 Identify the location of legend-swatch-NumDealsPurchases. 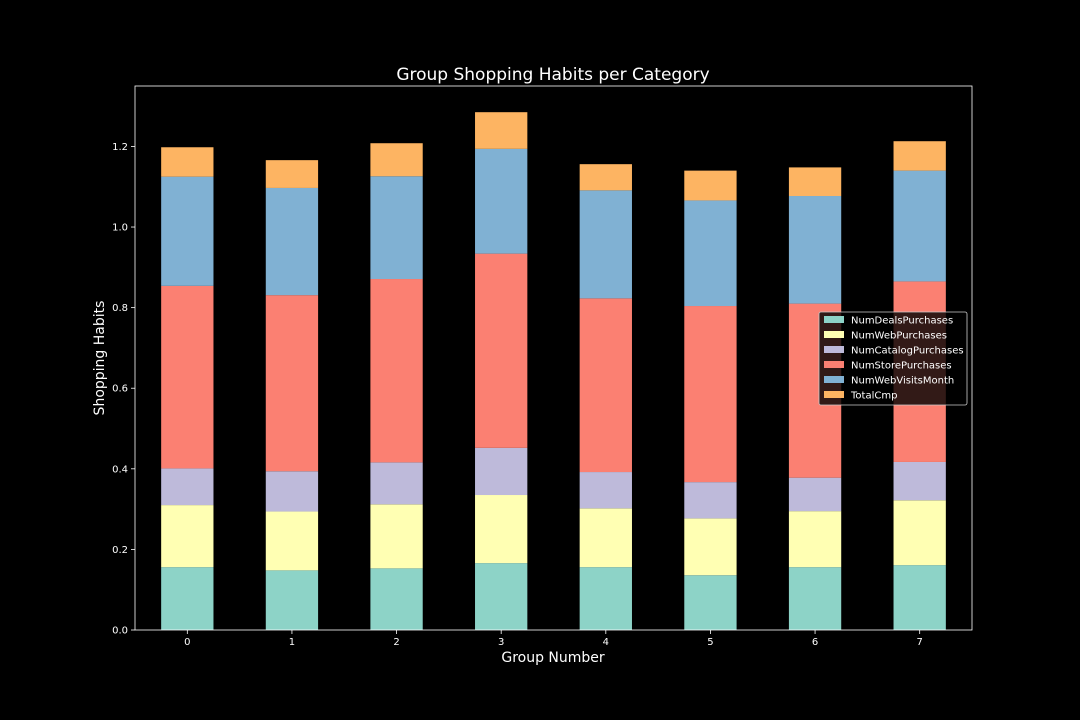
(834, 319).